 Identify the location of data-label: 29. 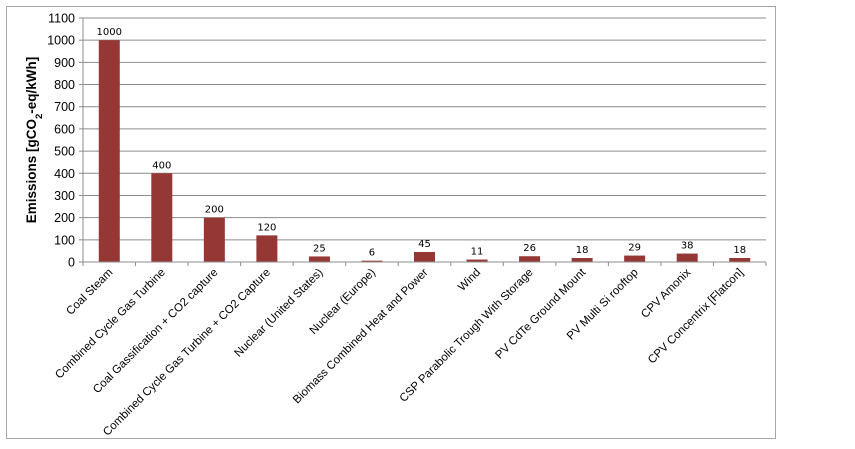
(634, 248).